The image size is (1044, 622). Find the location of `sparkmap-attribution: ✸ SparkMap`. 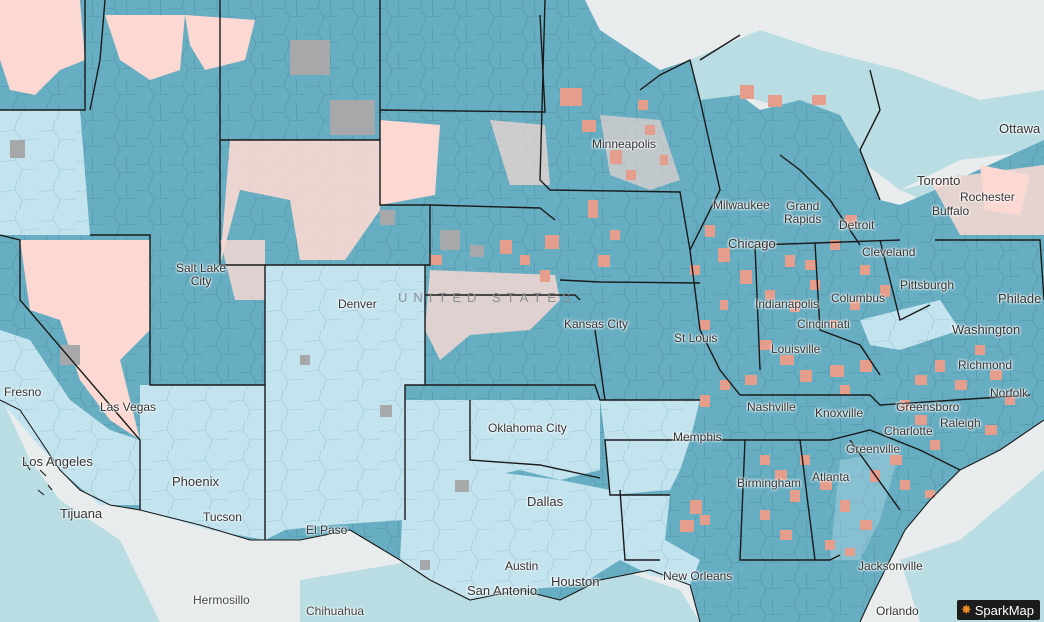

sparkmap-attribution: ✸ SparkMap is located at coordinates (998, 610).